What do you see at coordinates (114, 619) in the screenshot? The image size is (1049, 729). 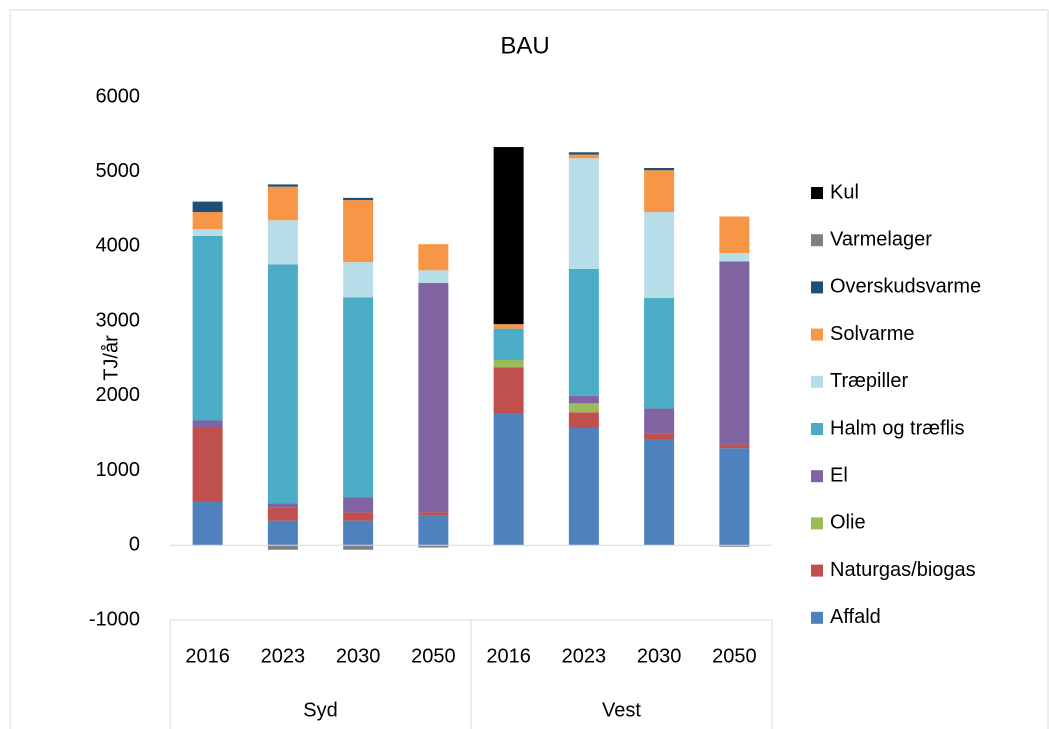 I see `y-tick-label: -1000` at bounding box center [114, 619].